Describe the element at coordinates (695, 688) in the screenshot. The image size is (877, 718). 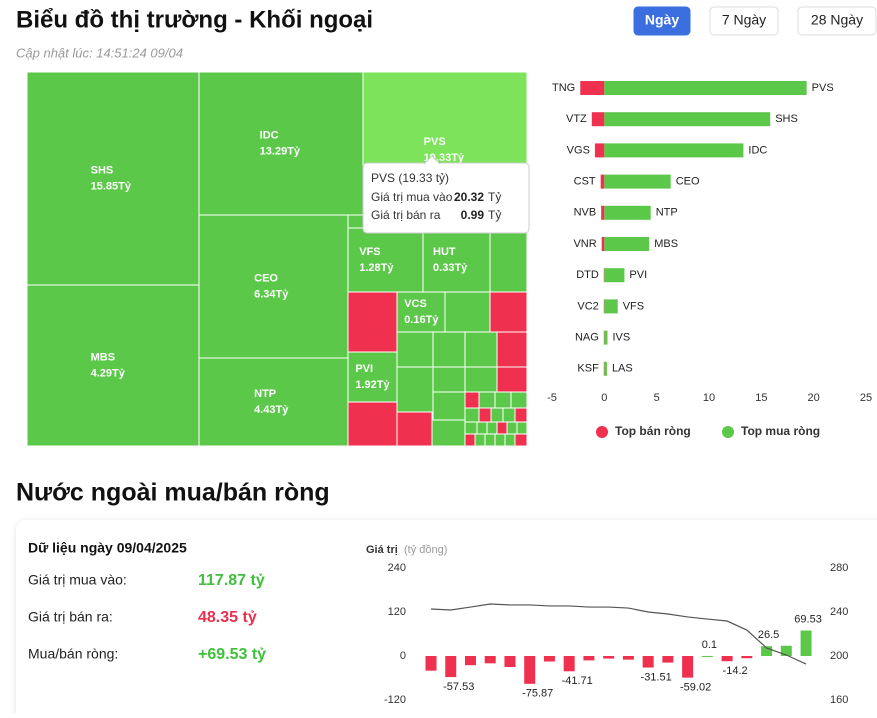
I see `bar-value-label: -59.02` at that location.